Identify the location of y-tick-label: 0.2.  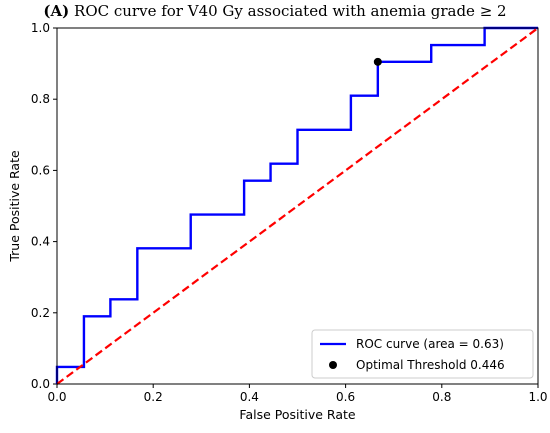
(40, 313).